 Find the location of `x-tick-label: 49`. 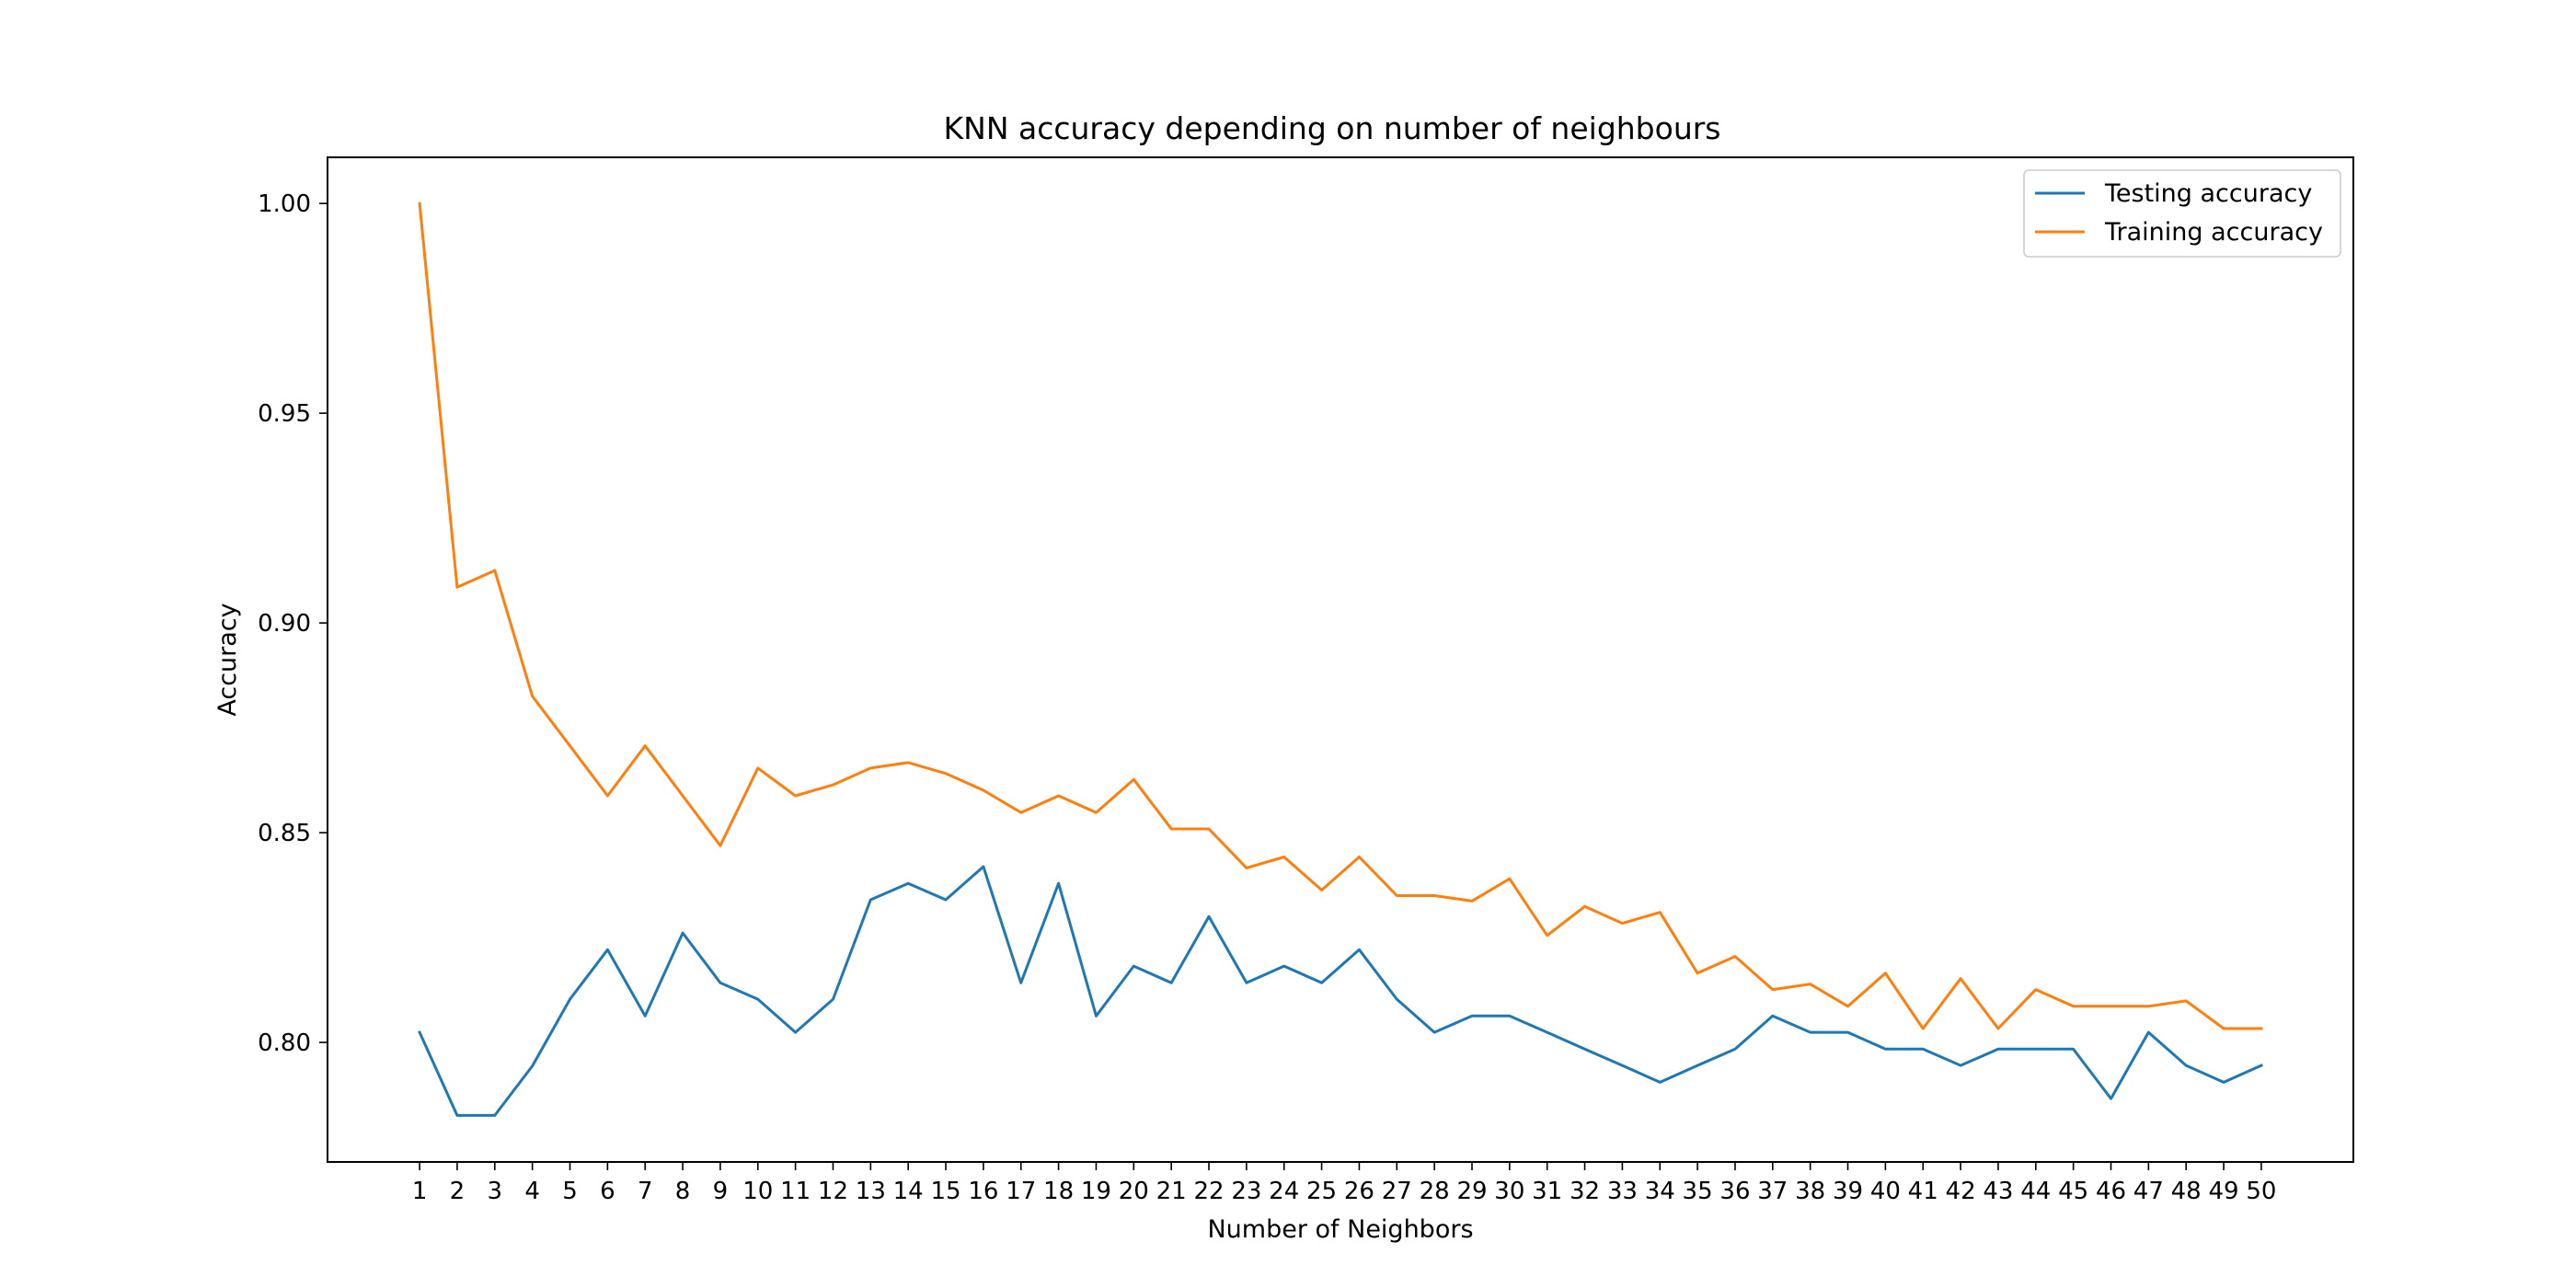

x-tick-label: 49 is located at coordinates (2224, 1191).